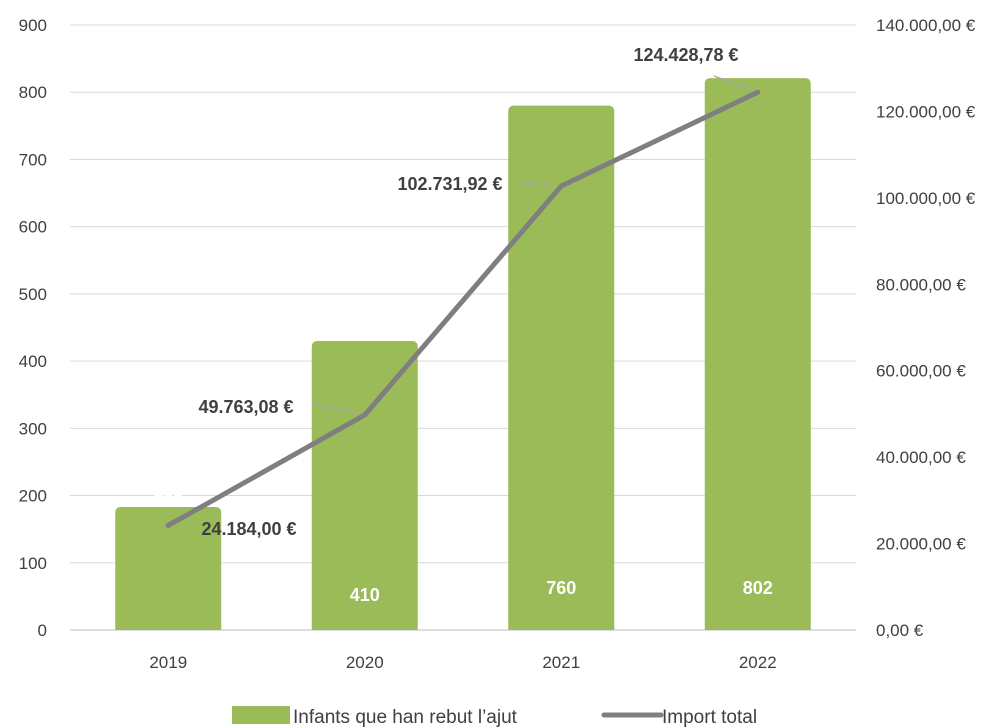 The width and height of the screenshot is (1005, 728). Describe the element at coordinates (685, 55) in the screenshot. I see `line-data-label: 124.428,78 €` at that location.